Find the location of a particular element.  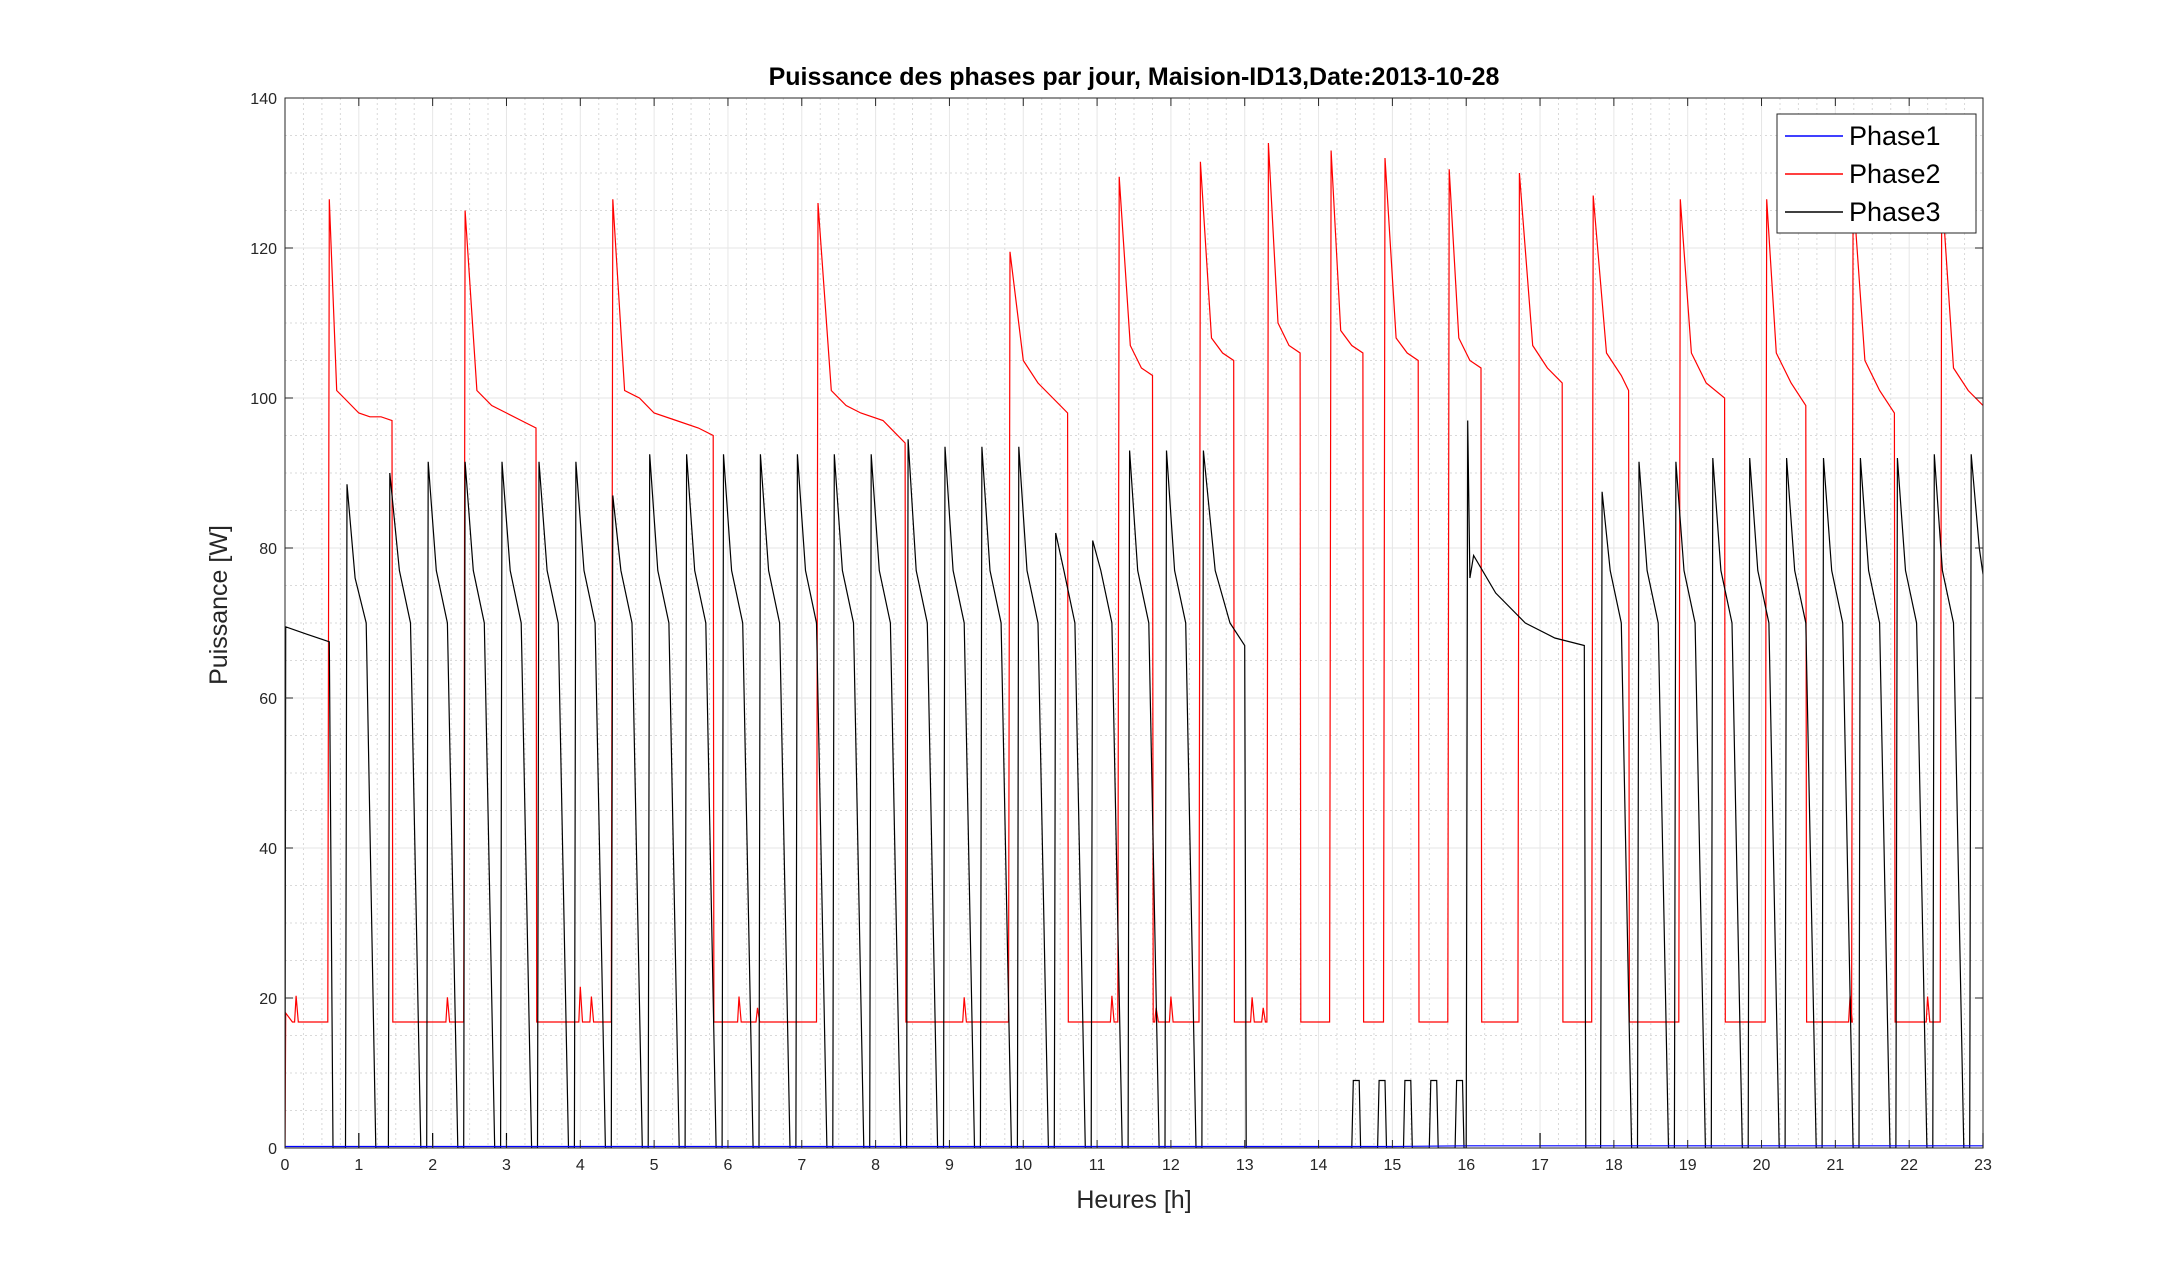

y-tick-label: 0 is located at coordinates (272, 1149).